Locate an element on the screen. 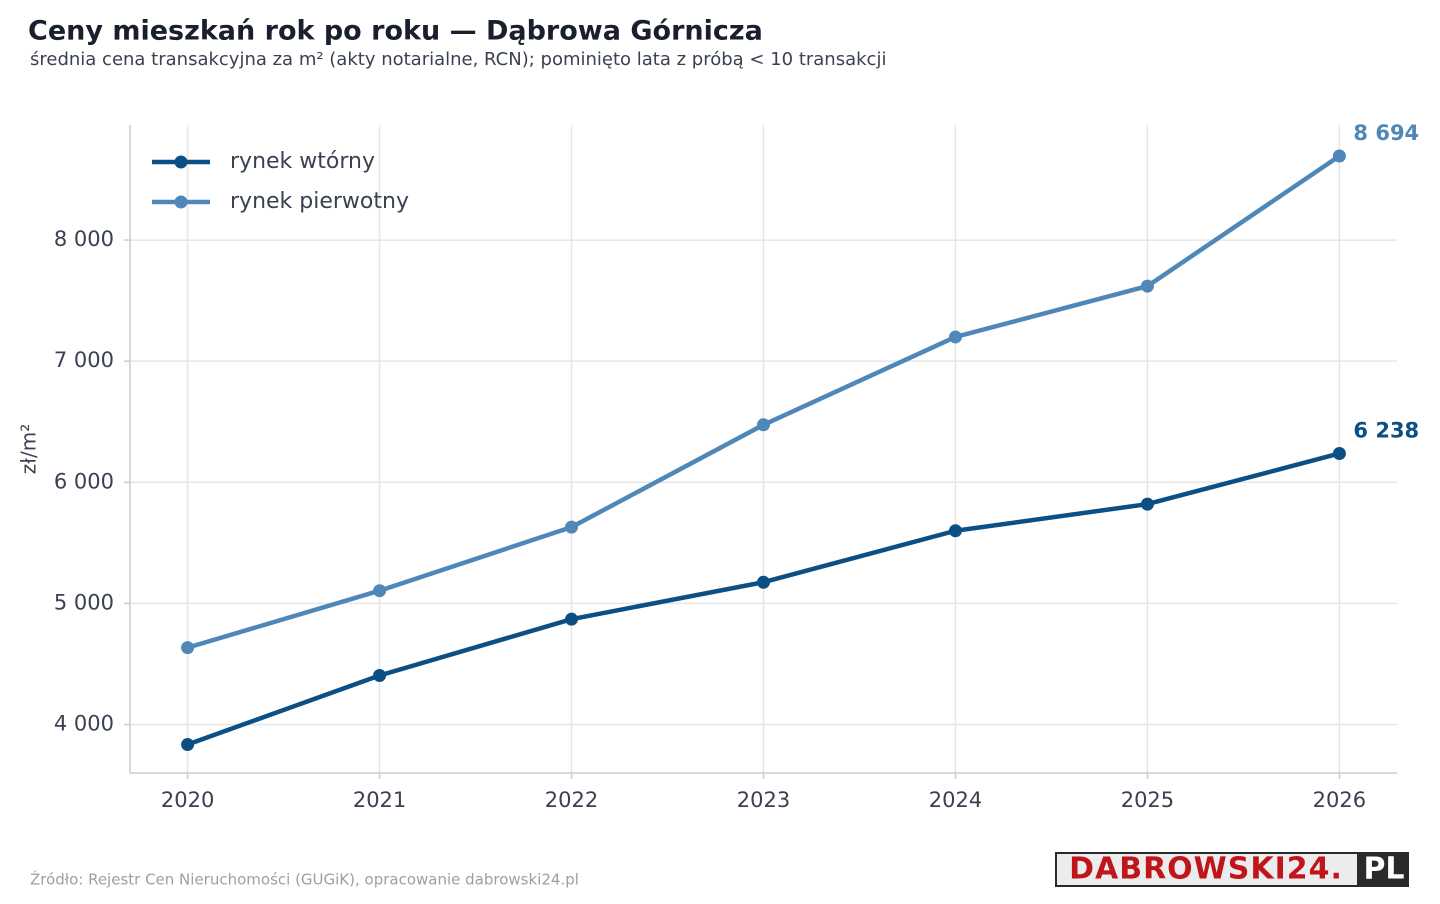 This screenshot has width=1440, height=904. legend-label: rynek wtórny is located at coordinates (302, 161).